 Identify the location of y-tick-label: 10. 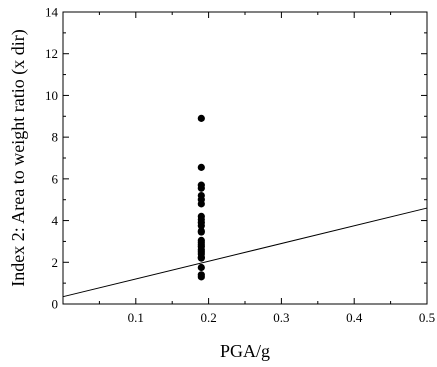
(51, 95).